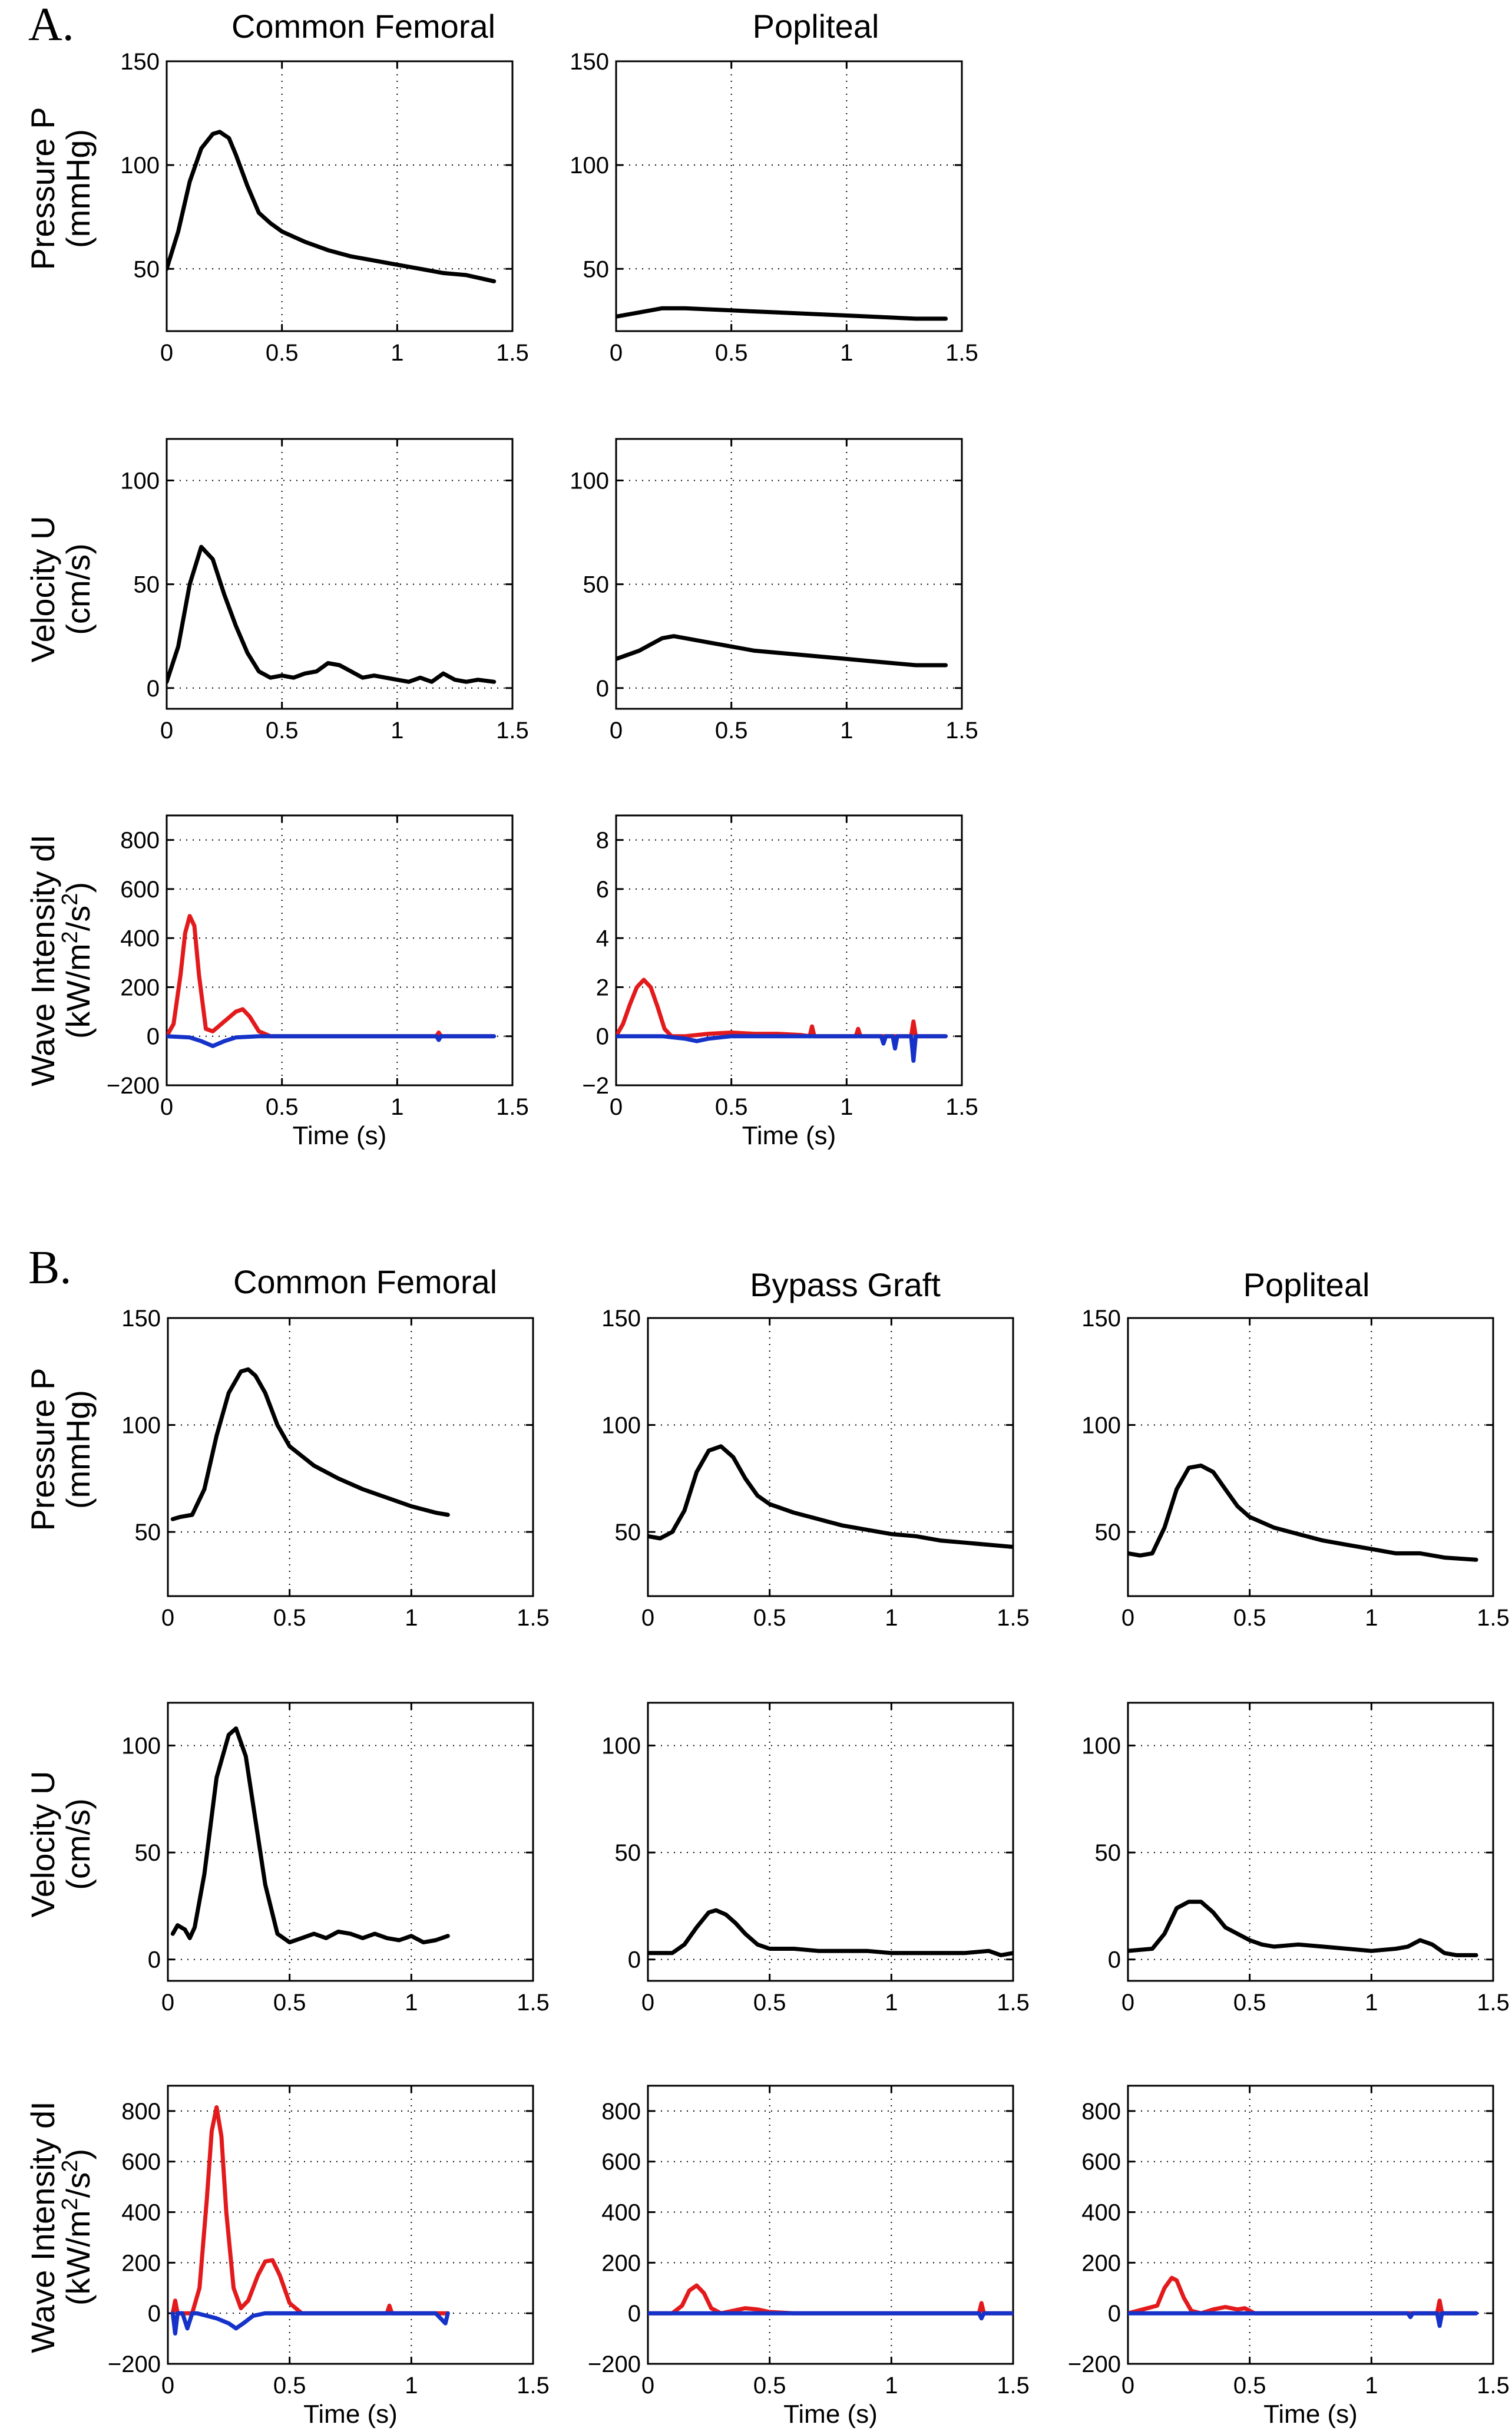 The height and width of the screenshot is (2431, 1512). I want to click on subplot-B-cf-P: 0 0.5 1 1.5 50 100 150, so click(335, 1469).